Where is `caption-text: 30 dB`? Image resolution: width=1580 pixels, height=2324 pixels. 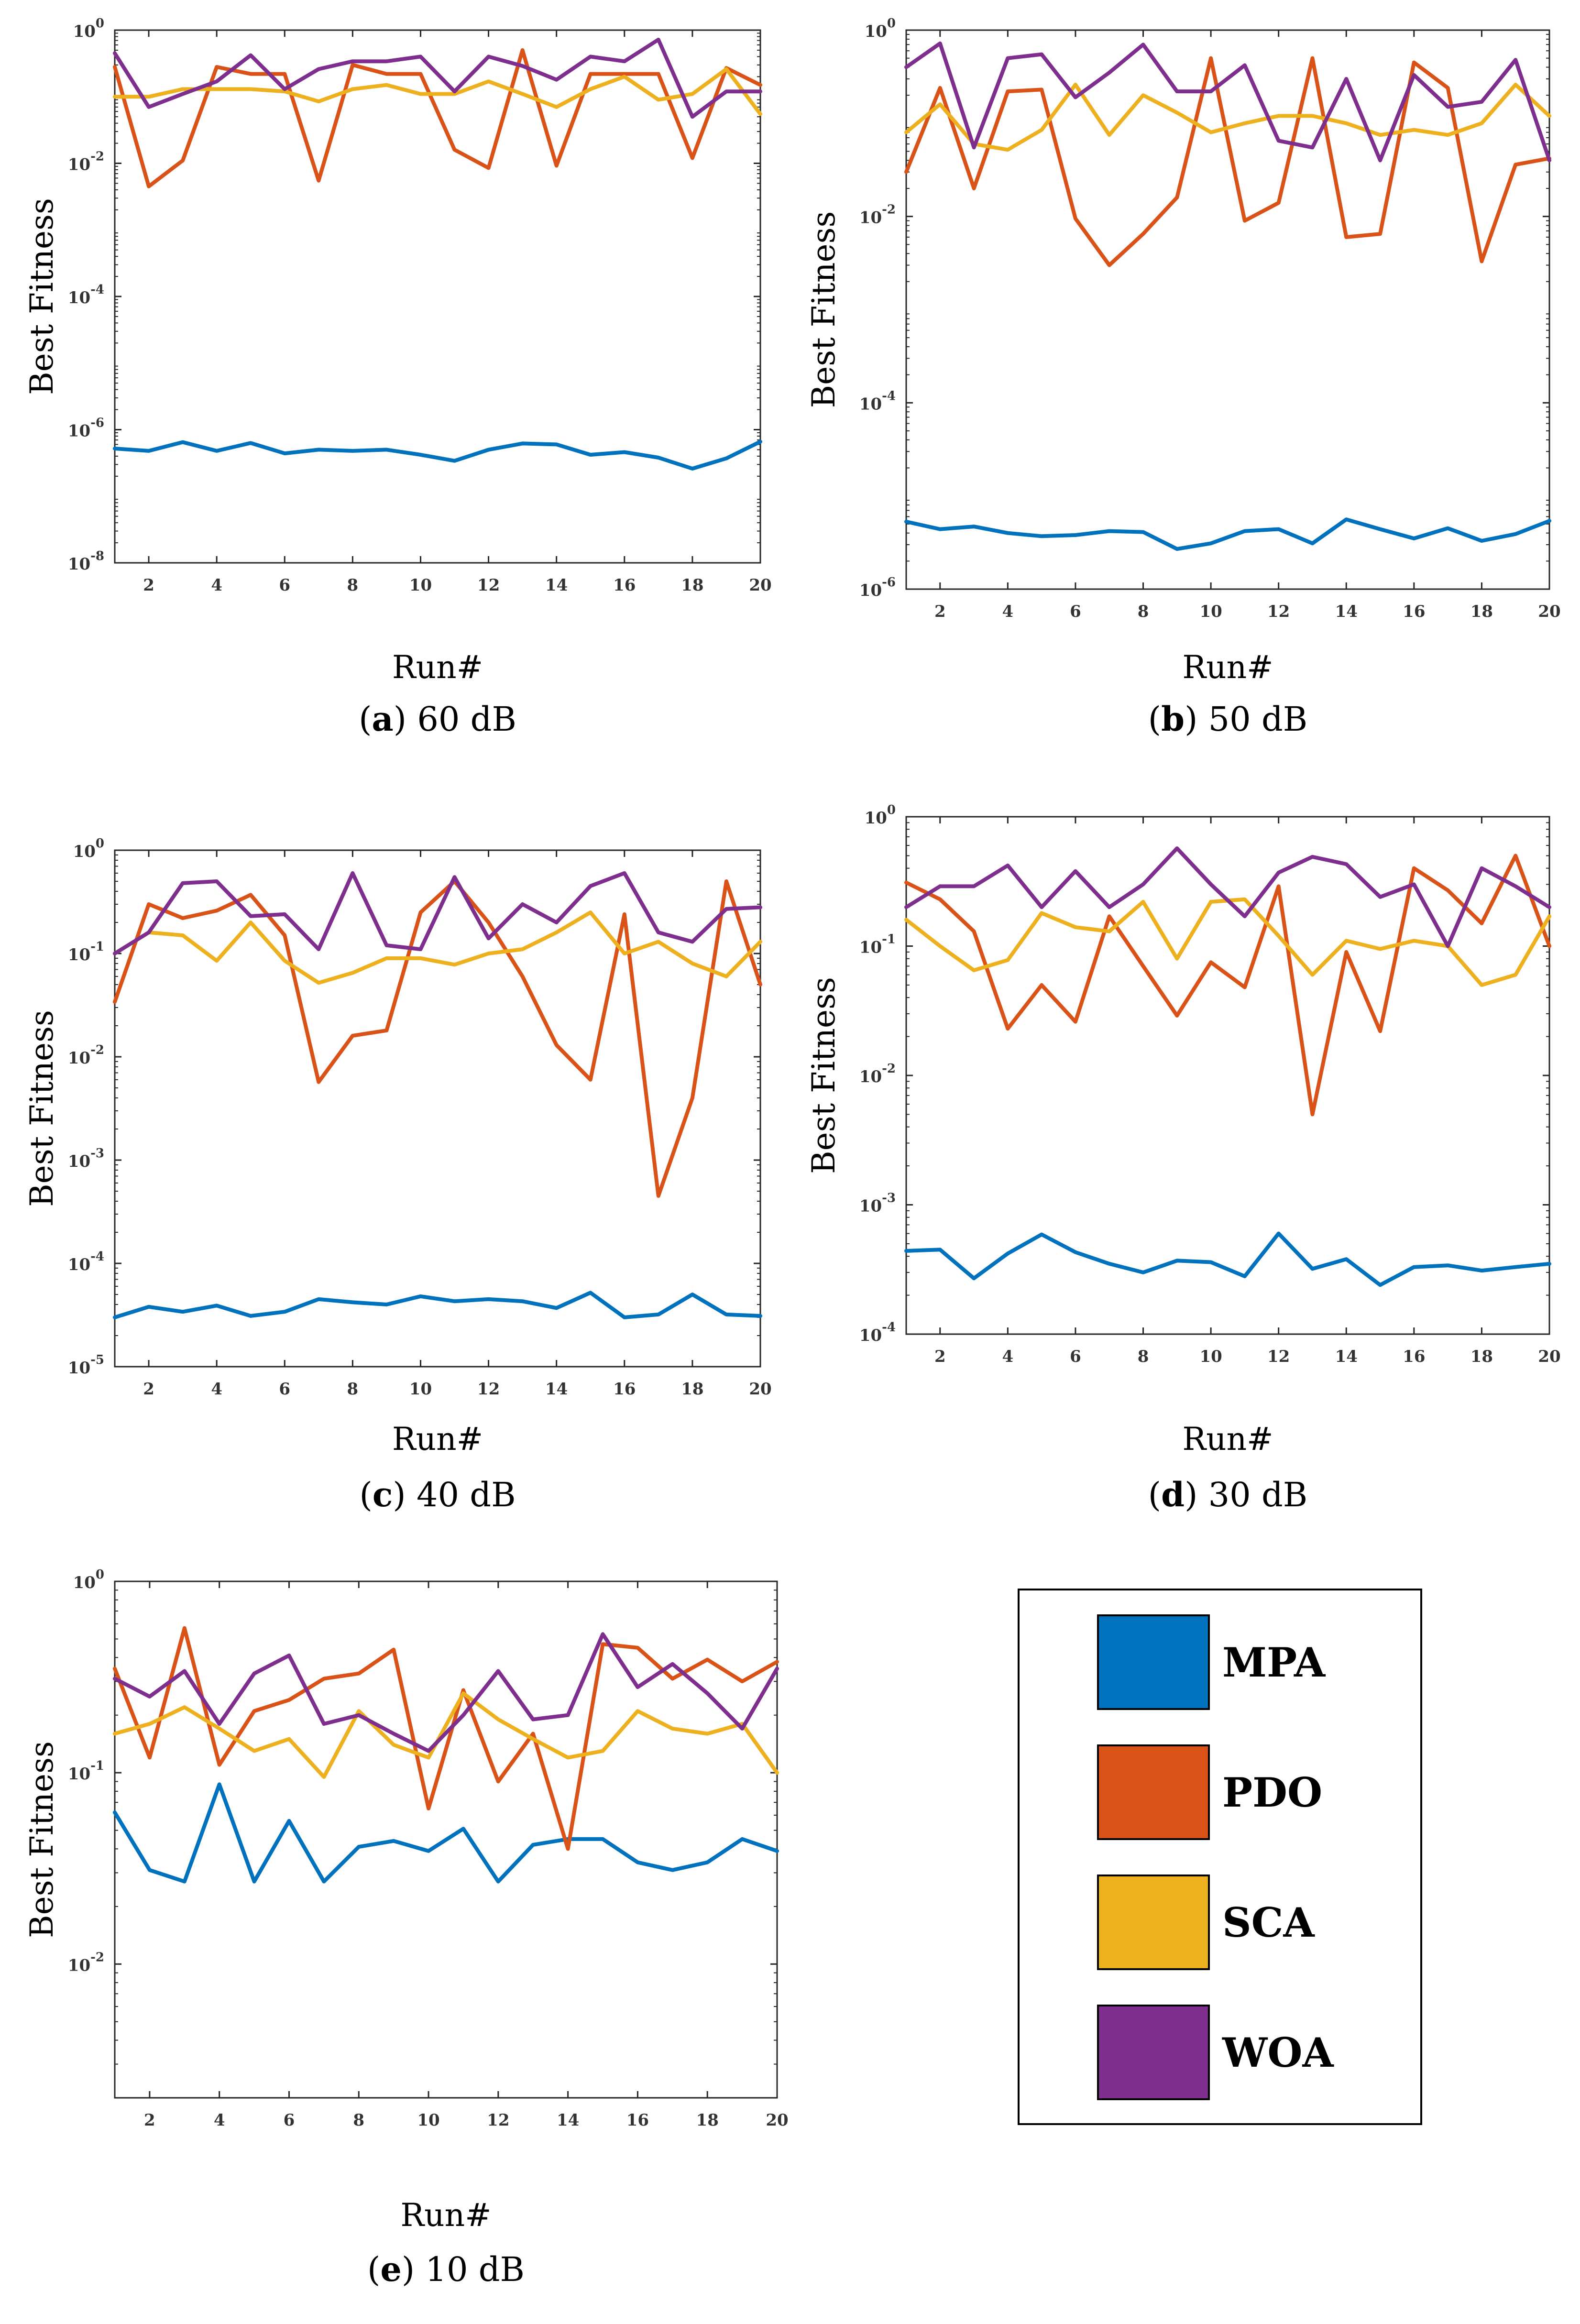
caption-text: 30 dB is located at coordinates (1252, 1494).